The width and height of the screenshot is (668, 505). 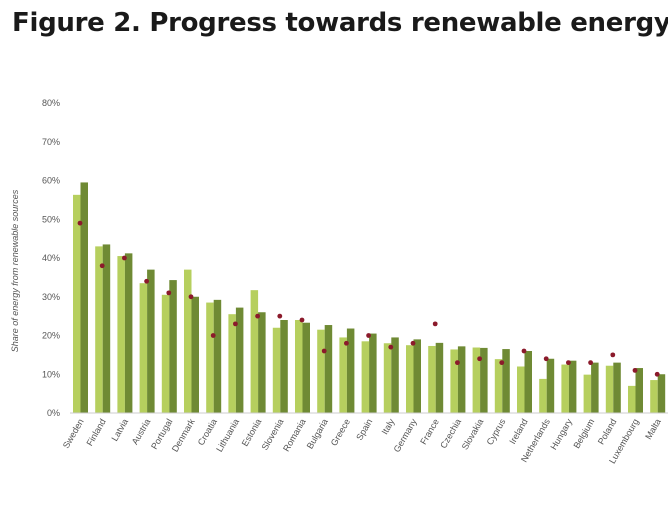 I want to click on x-tick-label: Belgium, so click(x=583, y=433).